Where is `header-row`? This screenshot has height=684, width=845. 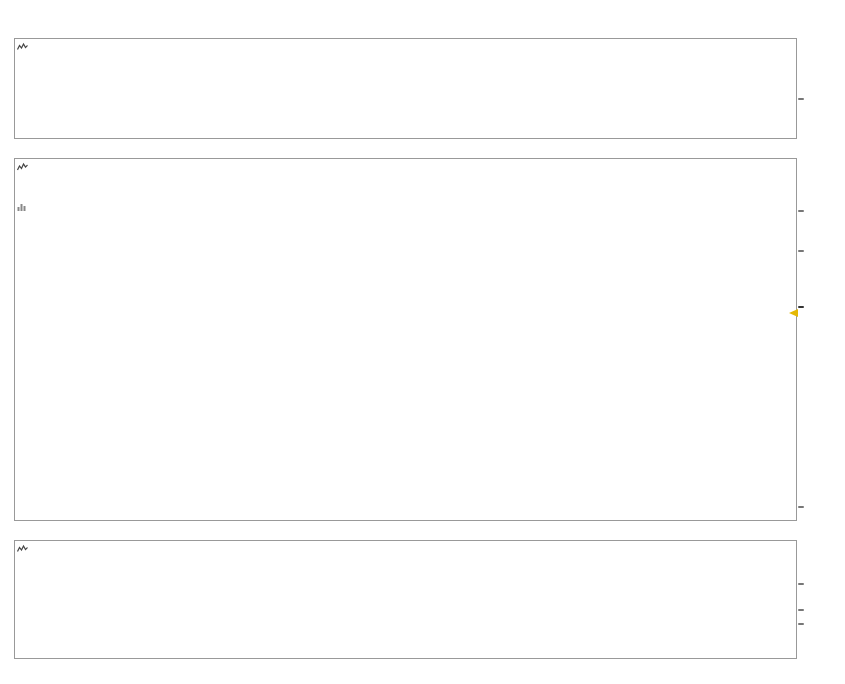 header-row is located at coordinates (12, 12).